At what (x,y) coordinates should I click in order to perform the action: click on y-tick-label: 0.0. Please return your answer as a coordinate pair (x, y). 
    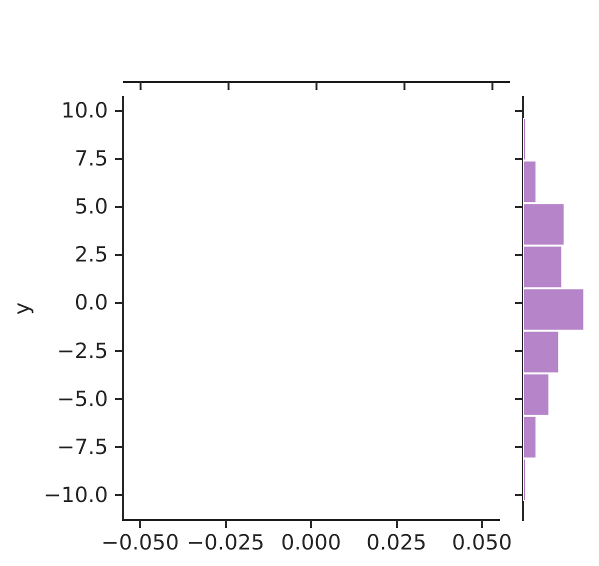
    Looking at the image, I should click on (91, 302).